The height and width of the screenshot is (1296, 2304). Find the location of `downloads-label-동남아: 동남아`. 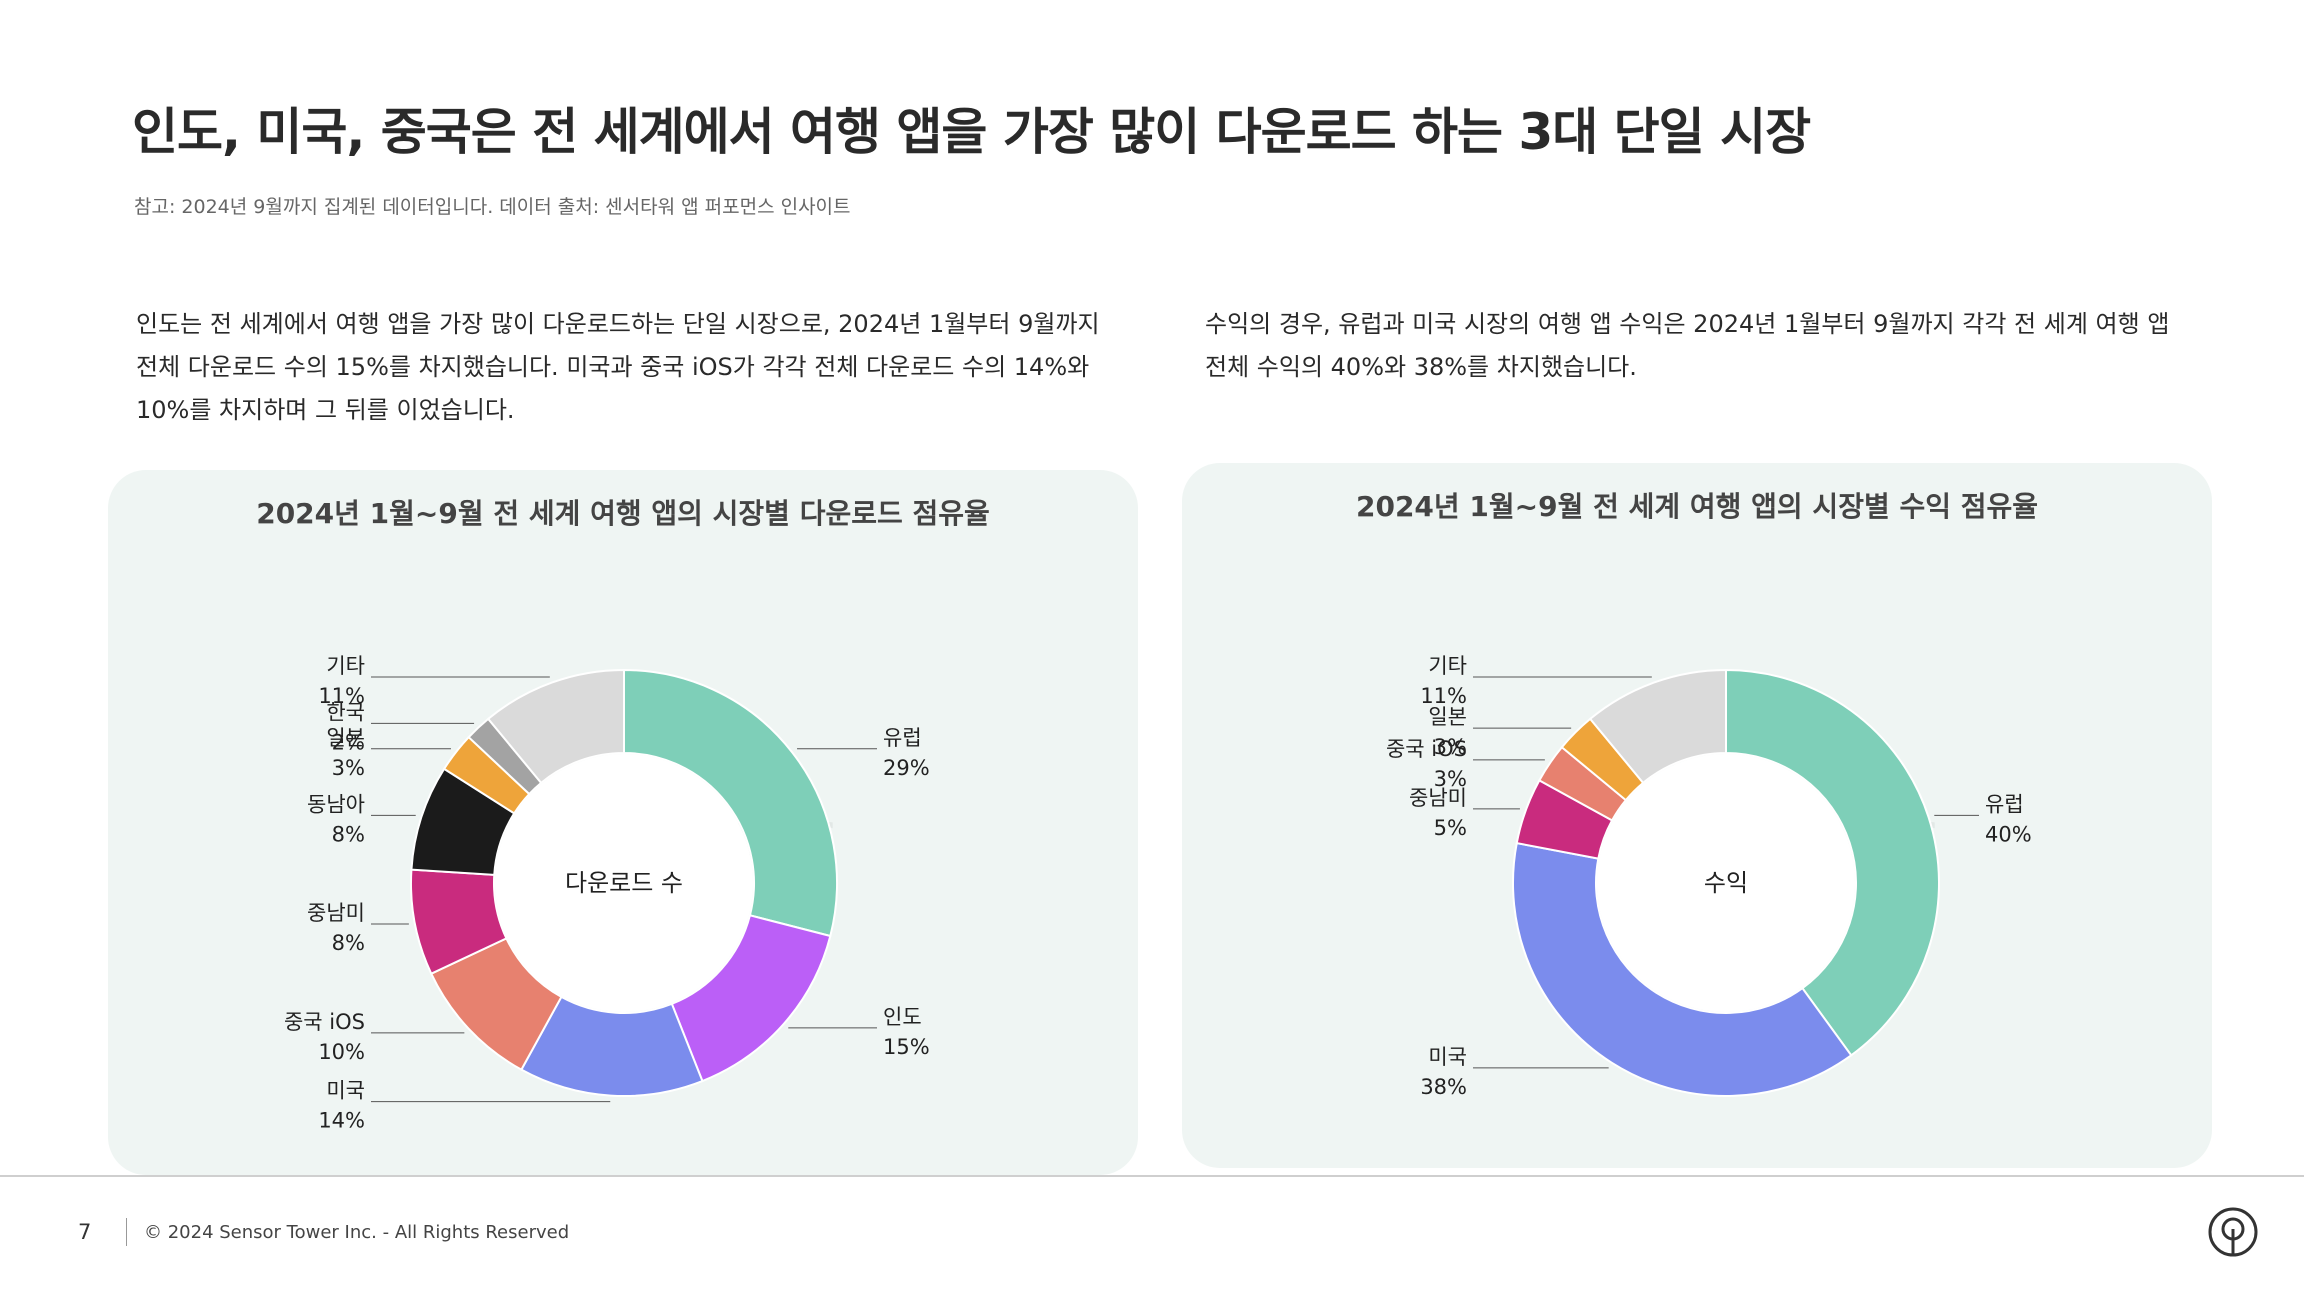

downloads-label-동남아: 동남아 is located at coordinates (336, 804).